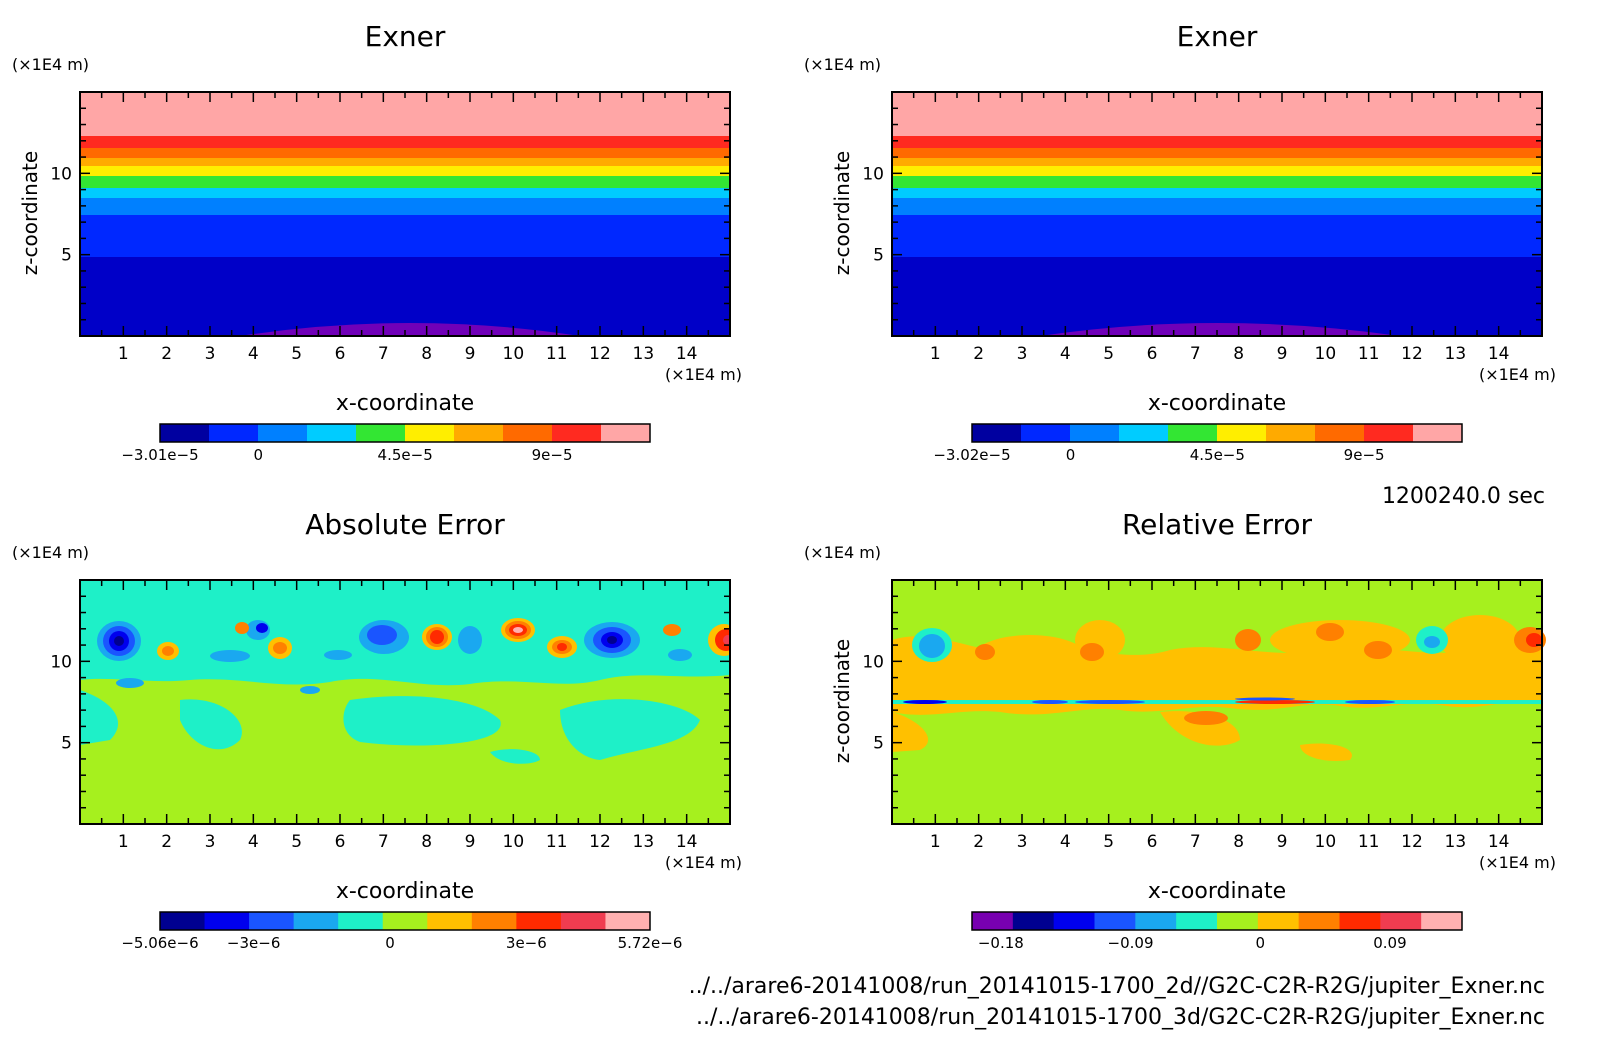 This screenshot has height=1054, width=1604. Describe the element at coordinates (1463, 496) in the screenshot. I see `time-label: 1200240.0 sec` at that location.